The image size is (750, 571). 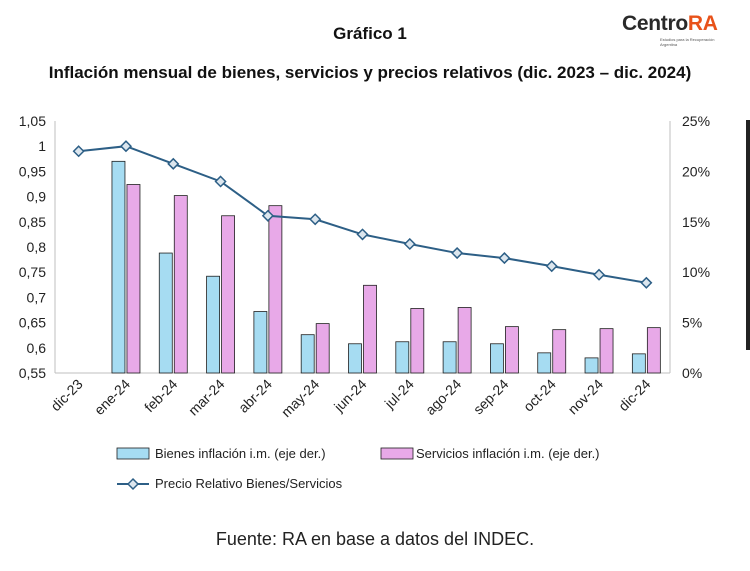 What do you see at coordinates (112, 397) in the screenshot?
I see `x-tick-label: ene-24` at bounding box center [112, 397].